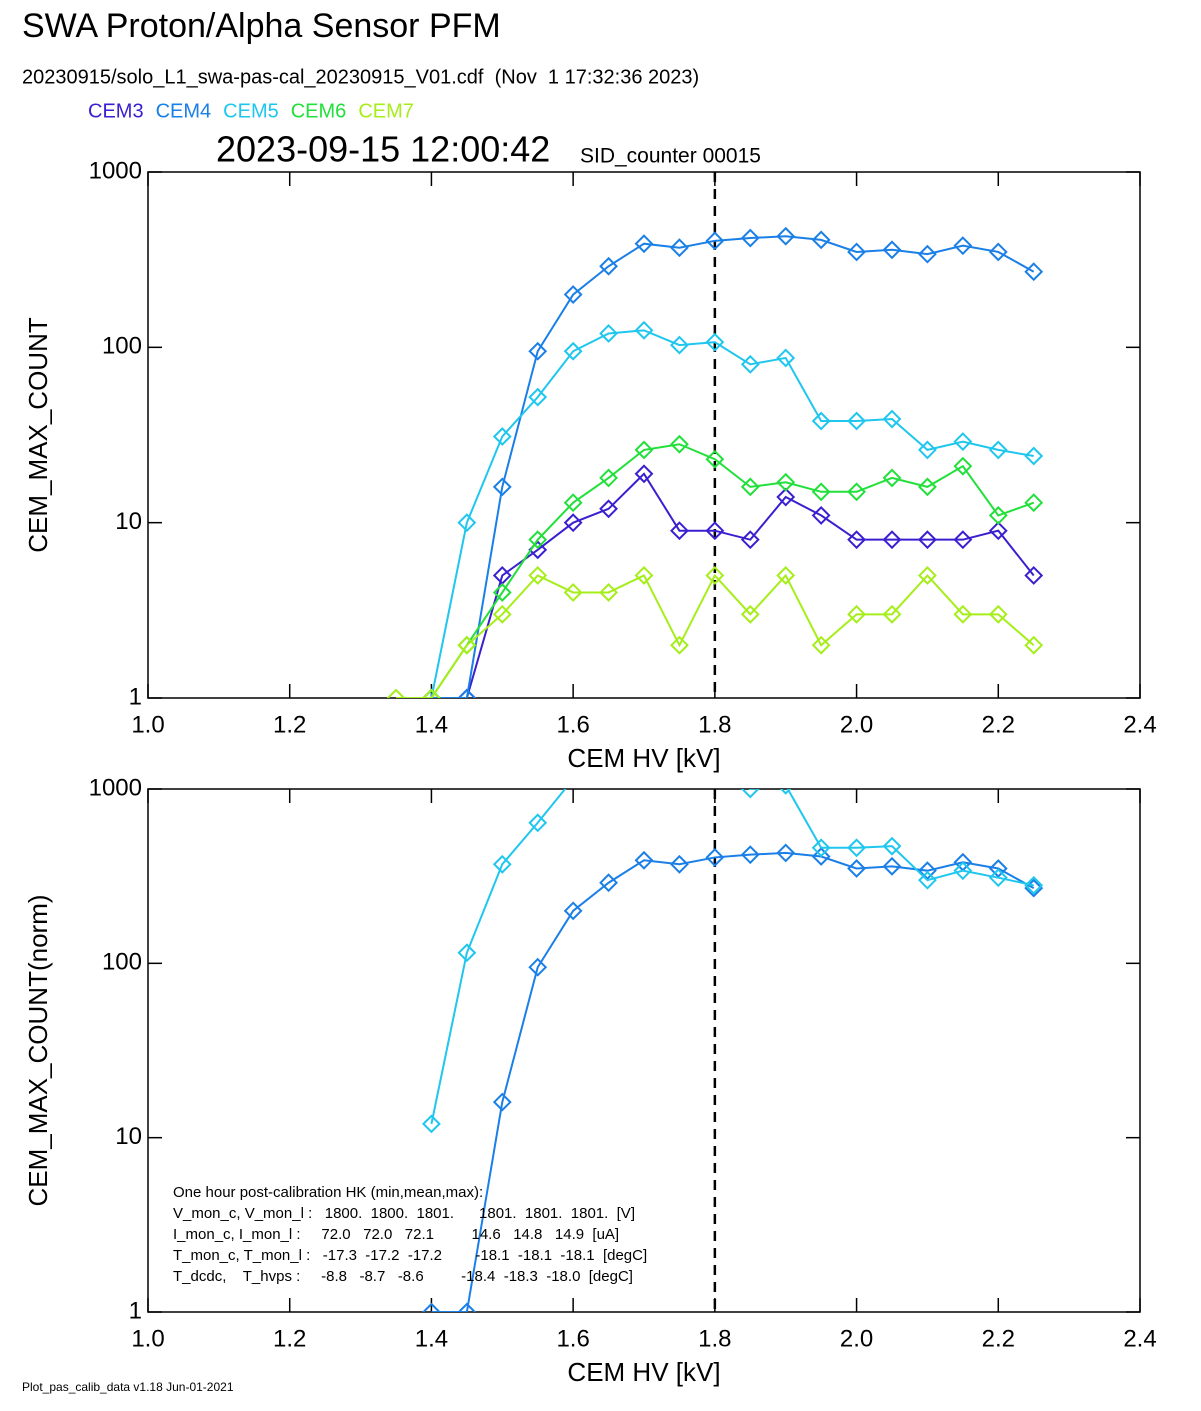  I want to click on x-tick-label: 1.8, so click(714, 1338).